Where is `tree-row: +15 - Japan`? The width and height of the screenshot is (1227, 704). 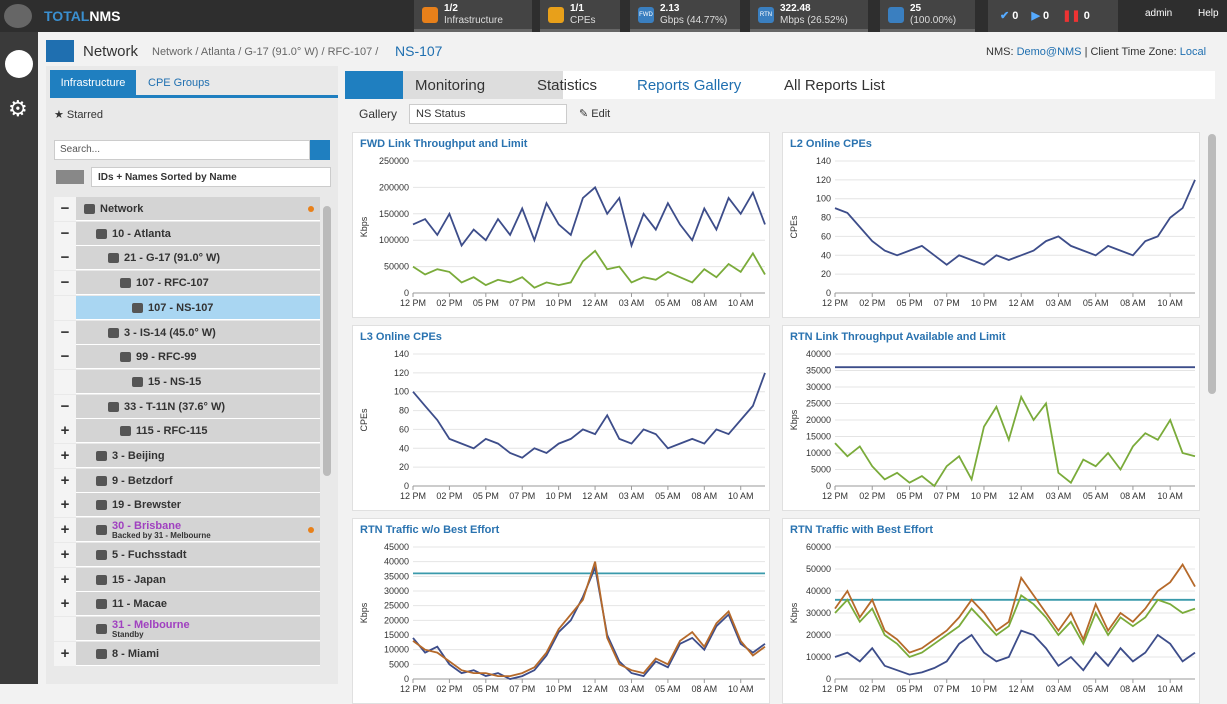 tree-row: +15 - Japan is located at coordinates (187, 579).